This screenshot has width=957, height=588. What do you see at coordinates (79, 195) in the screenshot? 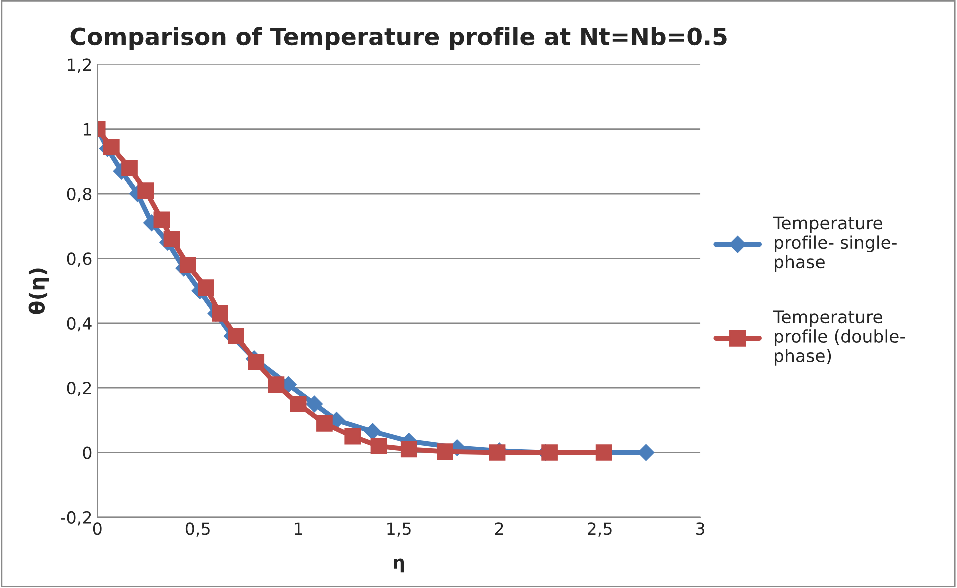
I see `y-tick-label: 0,8` at bounding box center [79, 195].